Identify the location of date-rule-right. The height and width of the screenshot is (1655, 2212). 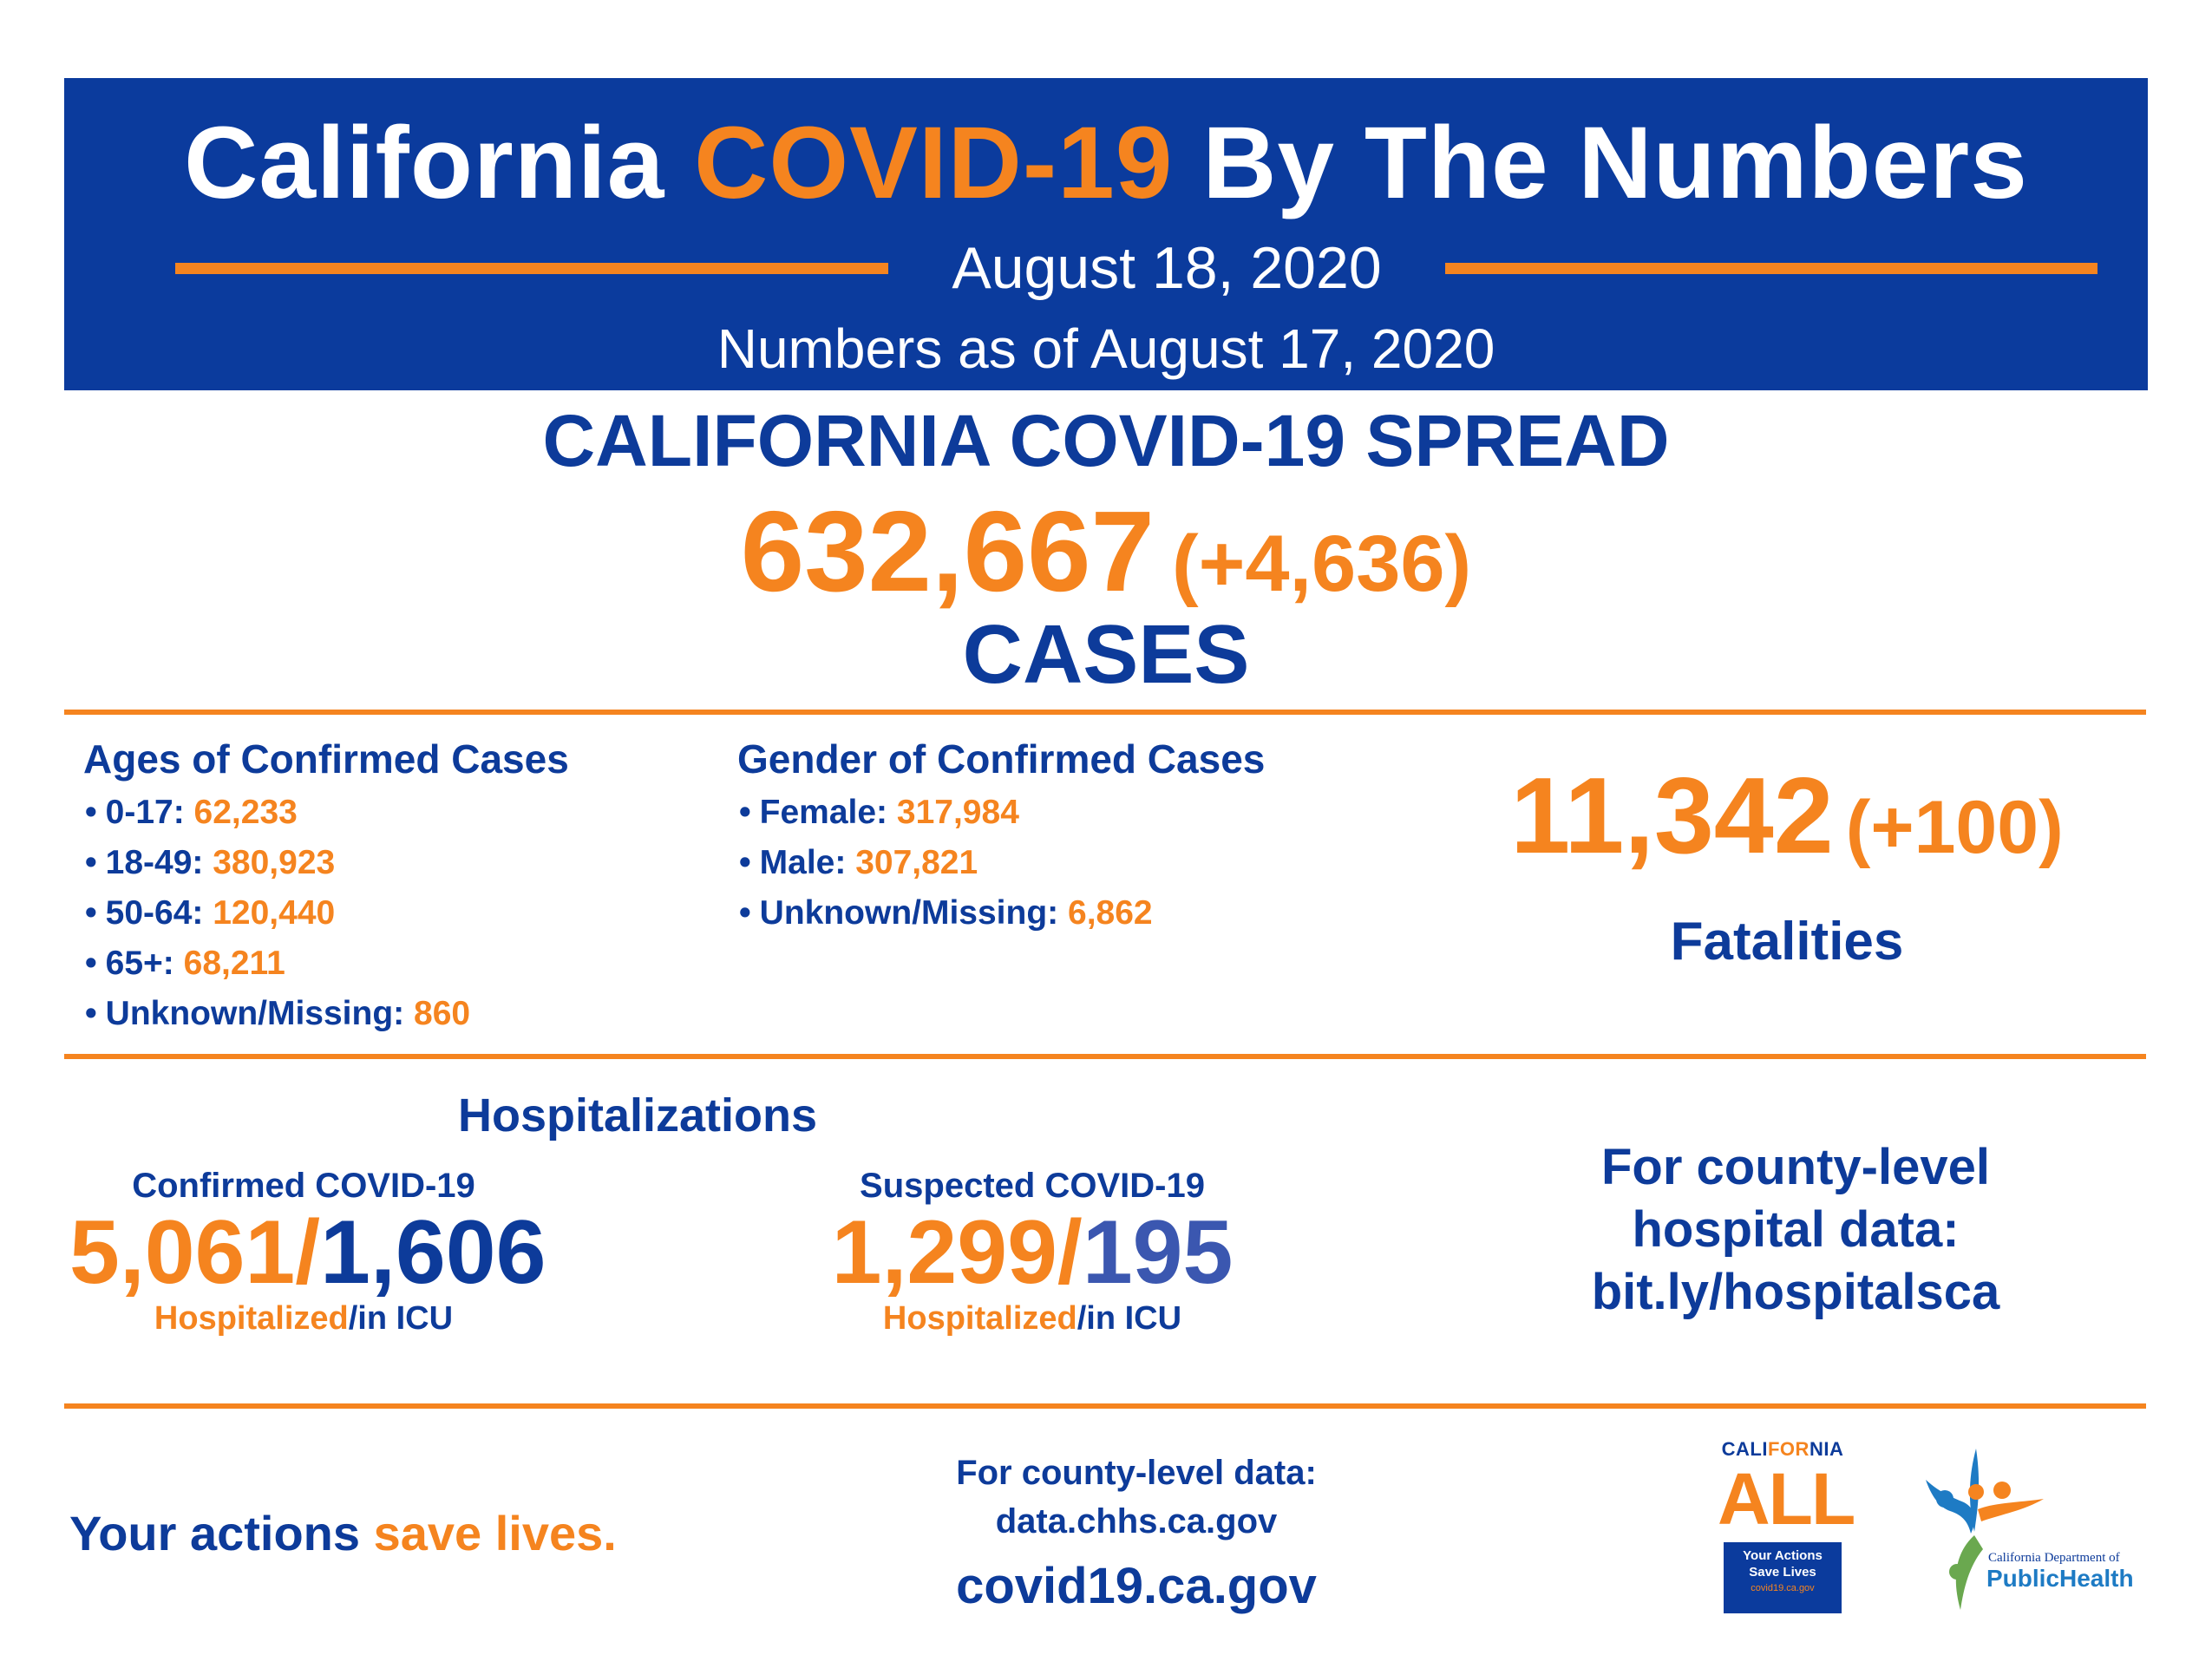
(1771, 269).